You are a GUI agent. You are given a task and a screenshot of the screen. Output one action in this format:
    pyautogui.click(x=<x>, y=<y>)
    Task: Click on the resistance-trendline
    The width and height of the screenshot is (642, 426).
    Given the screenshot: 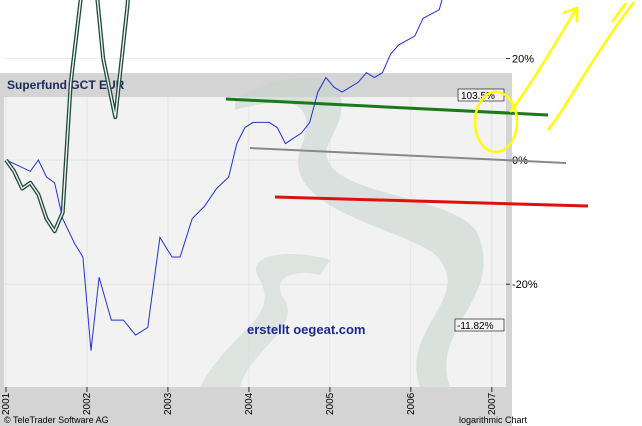 What is the action you would take?
    pyautogui.click(x=387, y=107)
    